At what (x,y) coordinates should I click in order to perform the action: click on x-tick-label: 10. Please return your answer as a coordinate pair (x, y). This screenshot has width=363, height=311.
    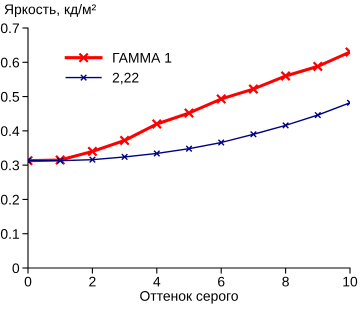
    Looking at the image, I should click on (350, 281).